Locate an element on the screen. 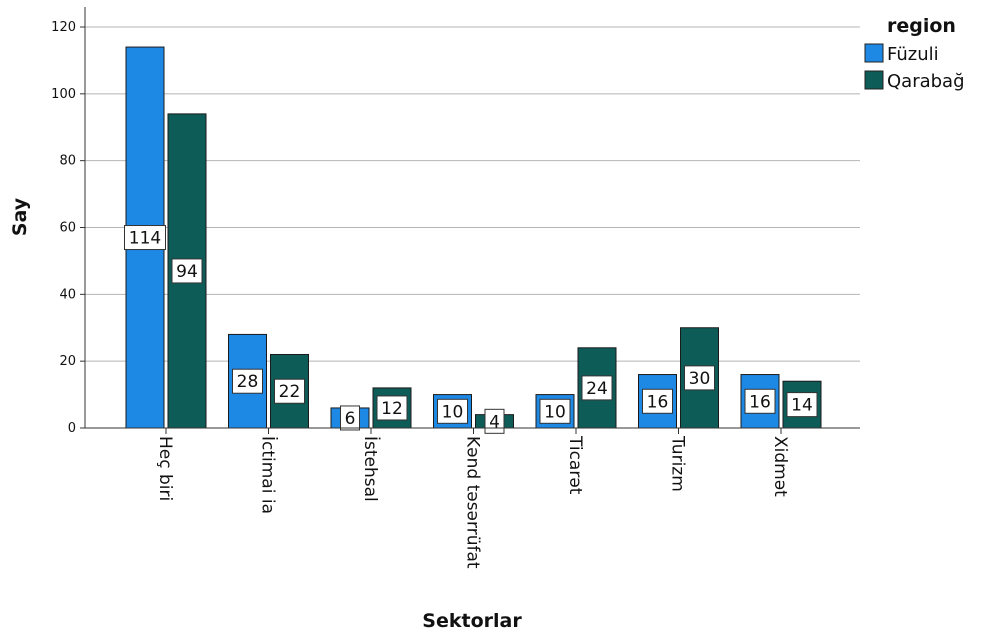 This screenshot has width=982, height=635. y-tick-label: 40 is located at coordinates (67, 294).